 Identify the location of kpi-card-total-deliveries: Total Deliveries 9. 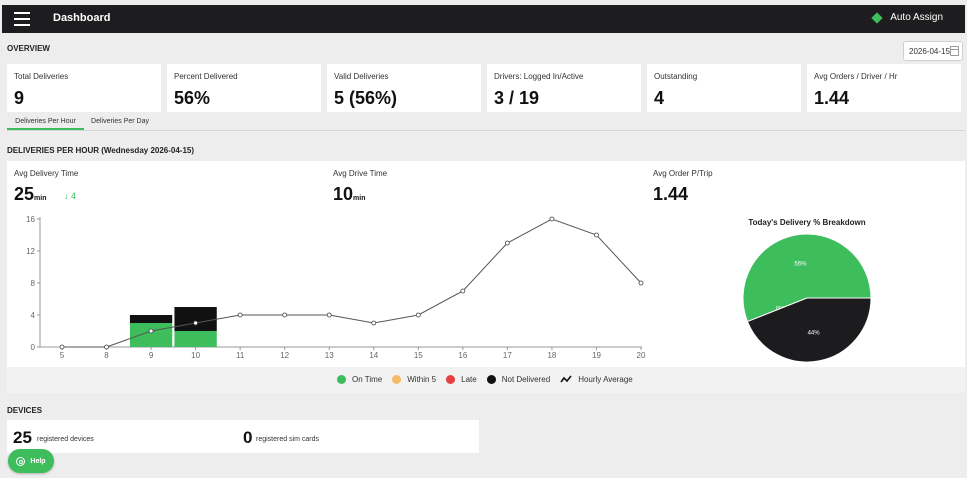
(84, 88).